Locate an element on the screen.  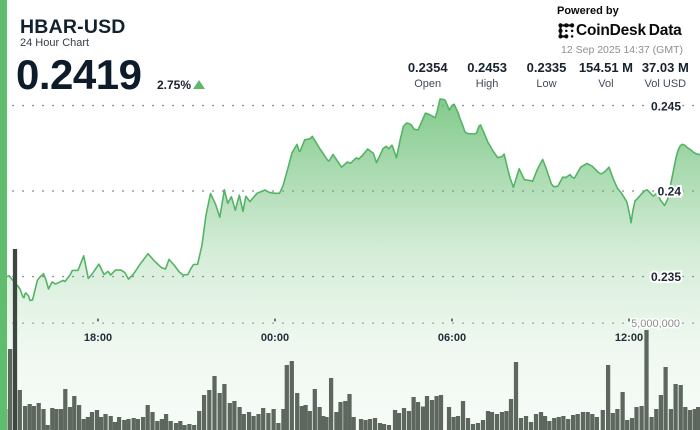
svg-text: 06:00 is located at coordinates (452, 338).